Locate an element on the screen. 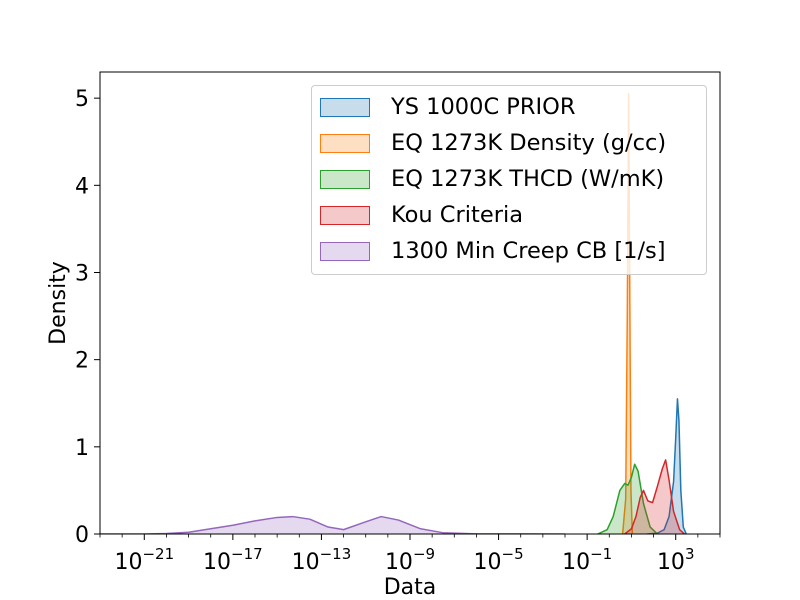 The image size is (800, 600). legend-item-kou-criteria: Kou Criteria is located at coordinates (421, 215).